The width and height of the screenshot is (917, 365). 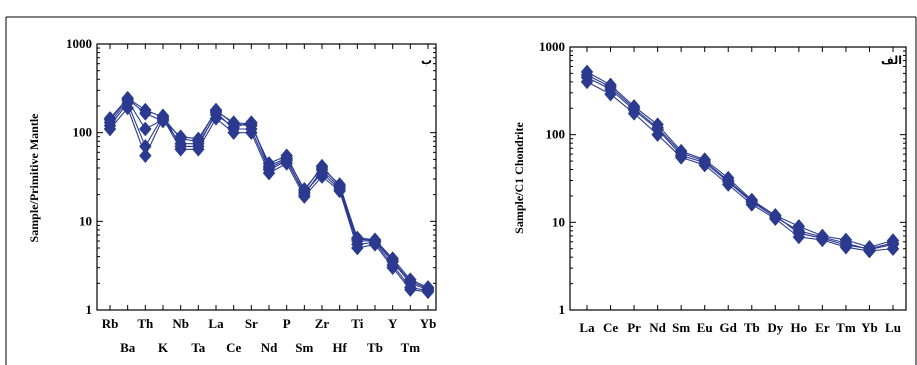 I want to click on x-tick-label: P, so click(x=287, y=323).